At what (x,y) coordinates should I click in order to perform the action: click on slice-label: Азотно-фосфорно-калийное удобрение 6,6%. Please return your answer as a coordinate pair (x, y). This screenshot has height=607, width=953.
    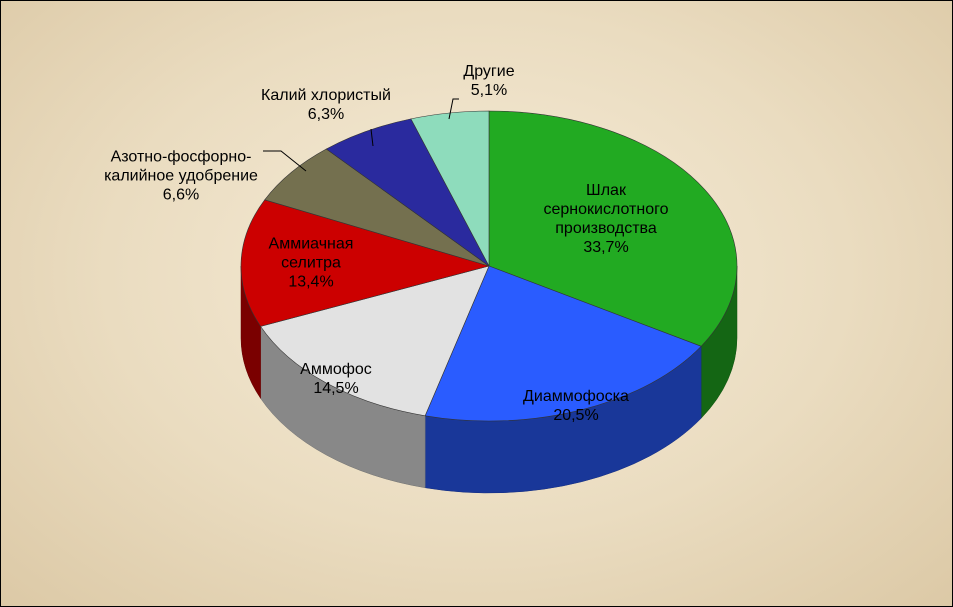
    Looking at the image, I should click on (181, 176).